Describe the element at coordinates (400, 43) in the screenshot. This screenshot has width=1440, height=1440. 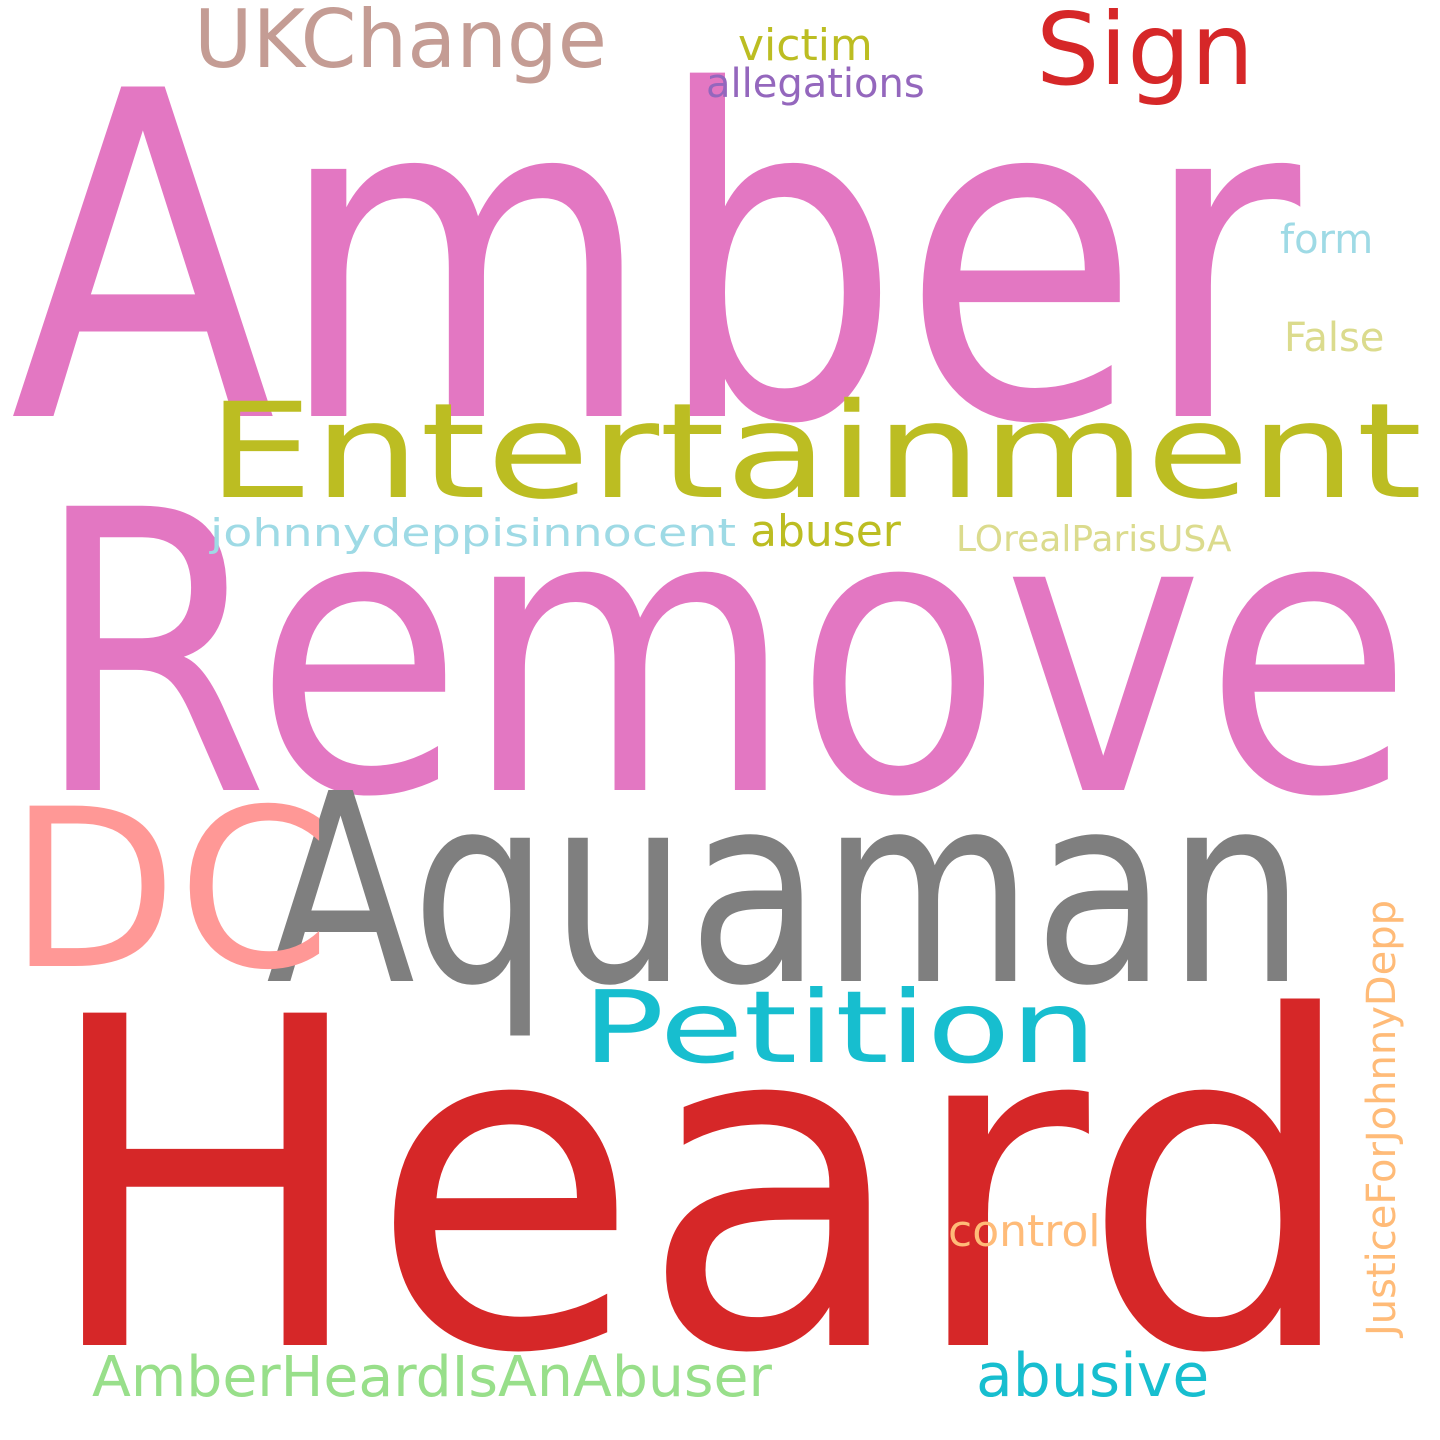
I see `word-ukchange: UKChange` at that location.